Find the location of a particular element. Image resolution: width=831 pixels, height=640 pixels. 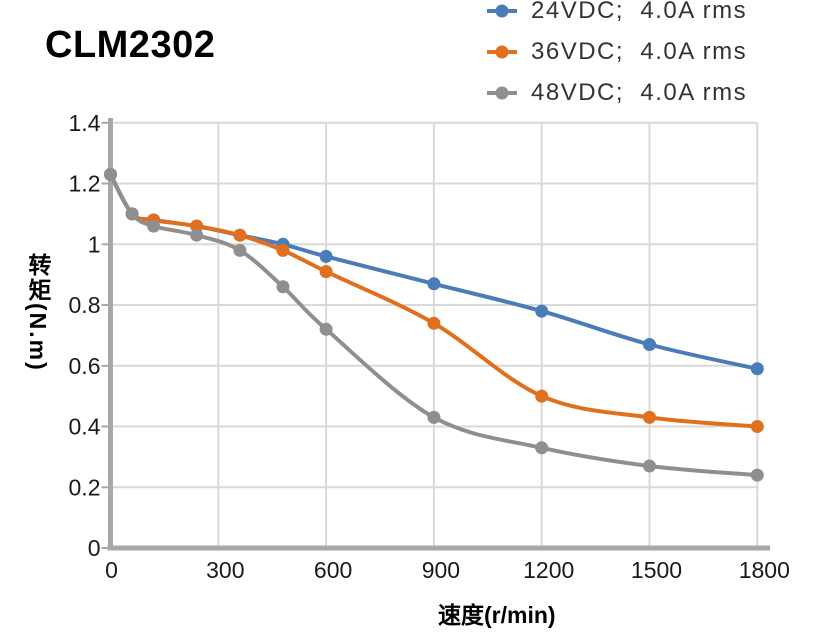

x-tick-label: 1500 is located at coordinates (656, 570).